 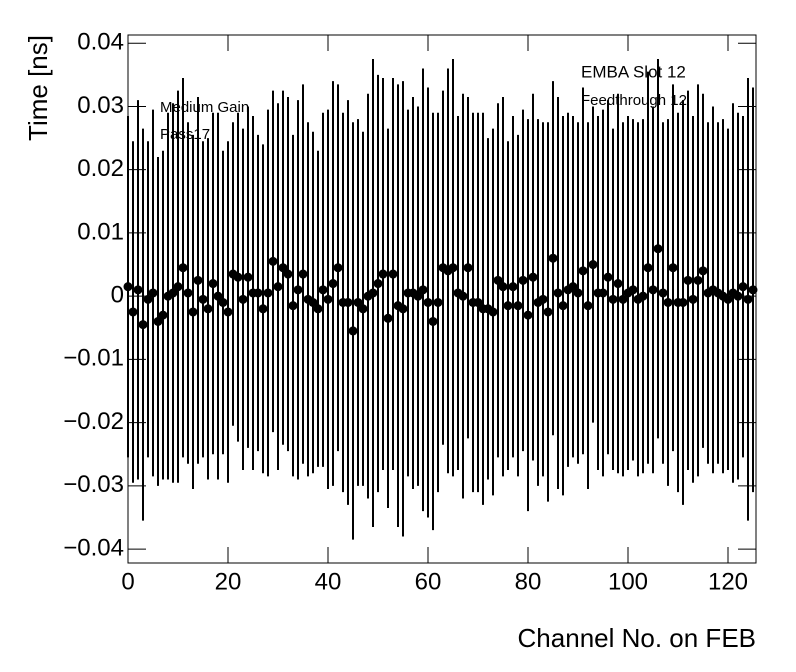 What do you see at coordinates (38, 88) in the screenshot?
I see `y-axis-label: Time [ns]` at bounding box center [38, 88].